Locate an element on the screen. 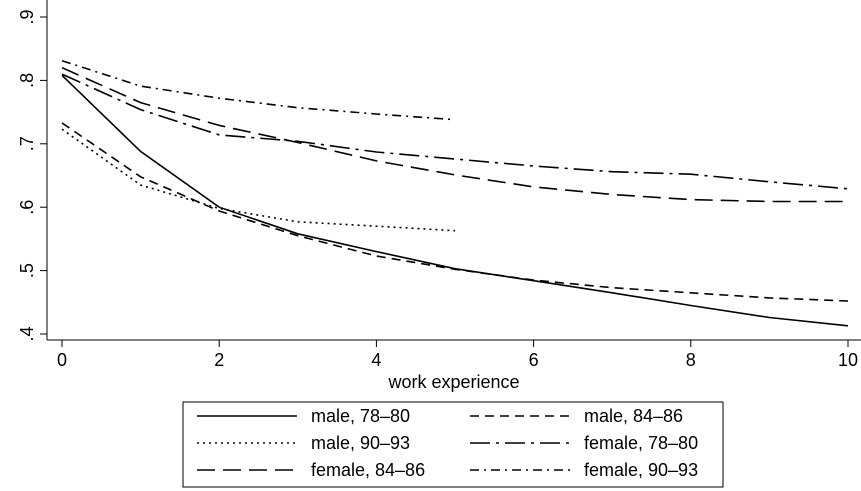 The height and width of the screenshot is (491, 861). x-tick-label: 4 is located at coordinates (376, 360).